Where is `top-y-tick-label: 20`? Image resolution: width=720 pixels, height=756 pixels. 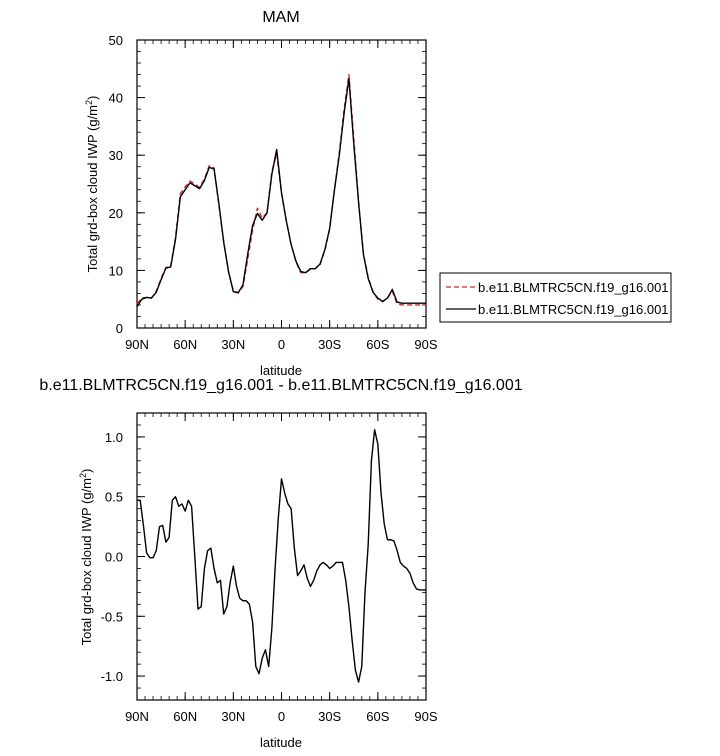 top-y-tick-label: 20 is located at coordinates (116, 213).